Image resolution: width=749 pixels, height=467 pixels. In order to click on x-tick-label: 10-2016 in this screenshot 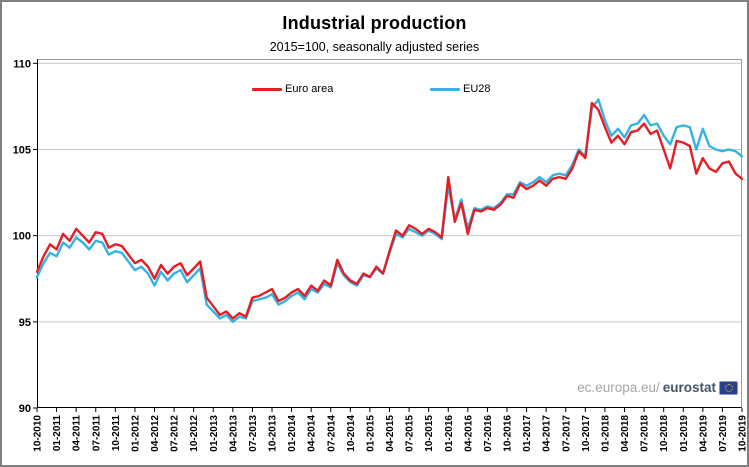, I will do `click(508, 433)`.